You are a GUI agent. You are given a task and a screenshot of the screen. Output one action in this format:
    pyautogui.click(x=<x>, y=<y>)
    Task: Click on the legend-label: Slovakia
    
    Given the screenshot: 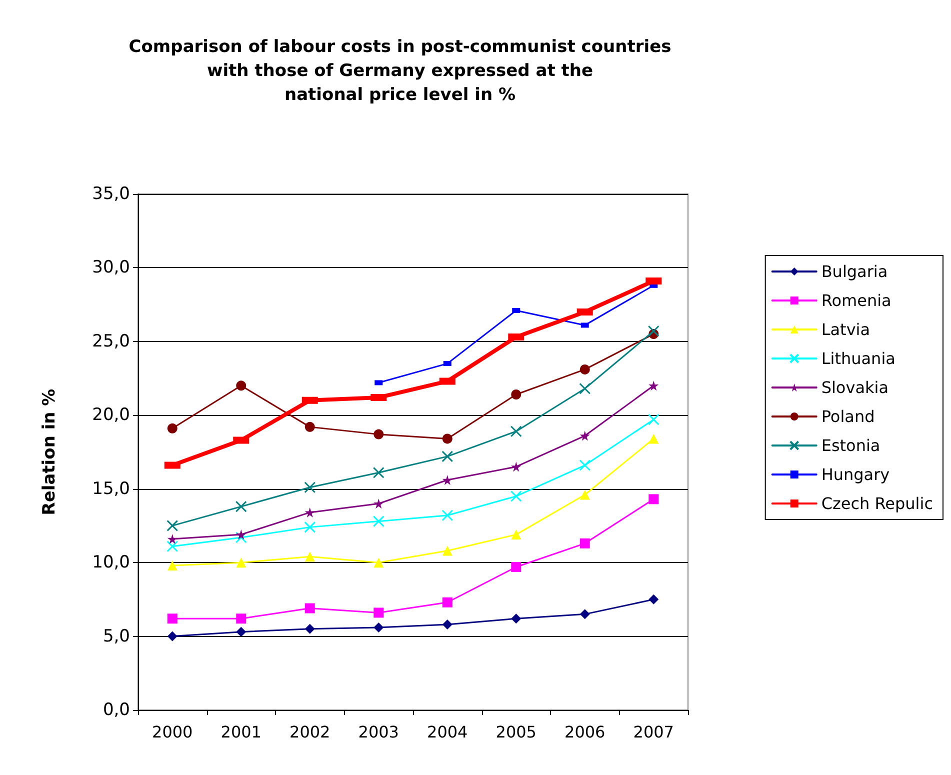 What is the action you would take?
    pyautogui.click(x=855, y=387)
    